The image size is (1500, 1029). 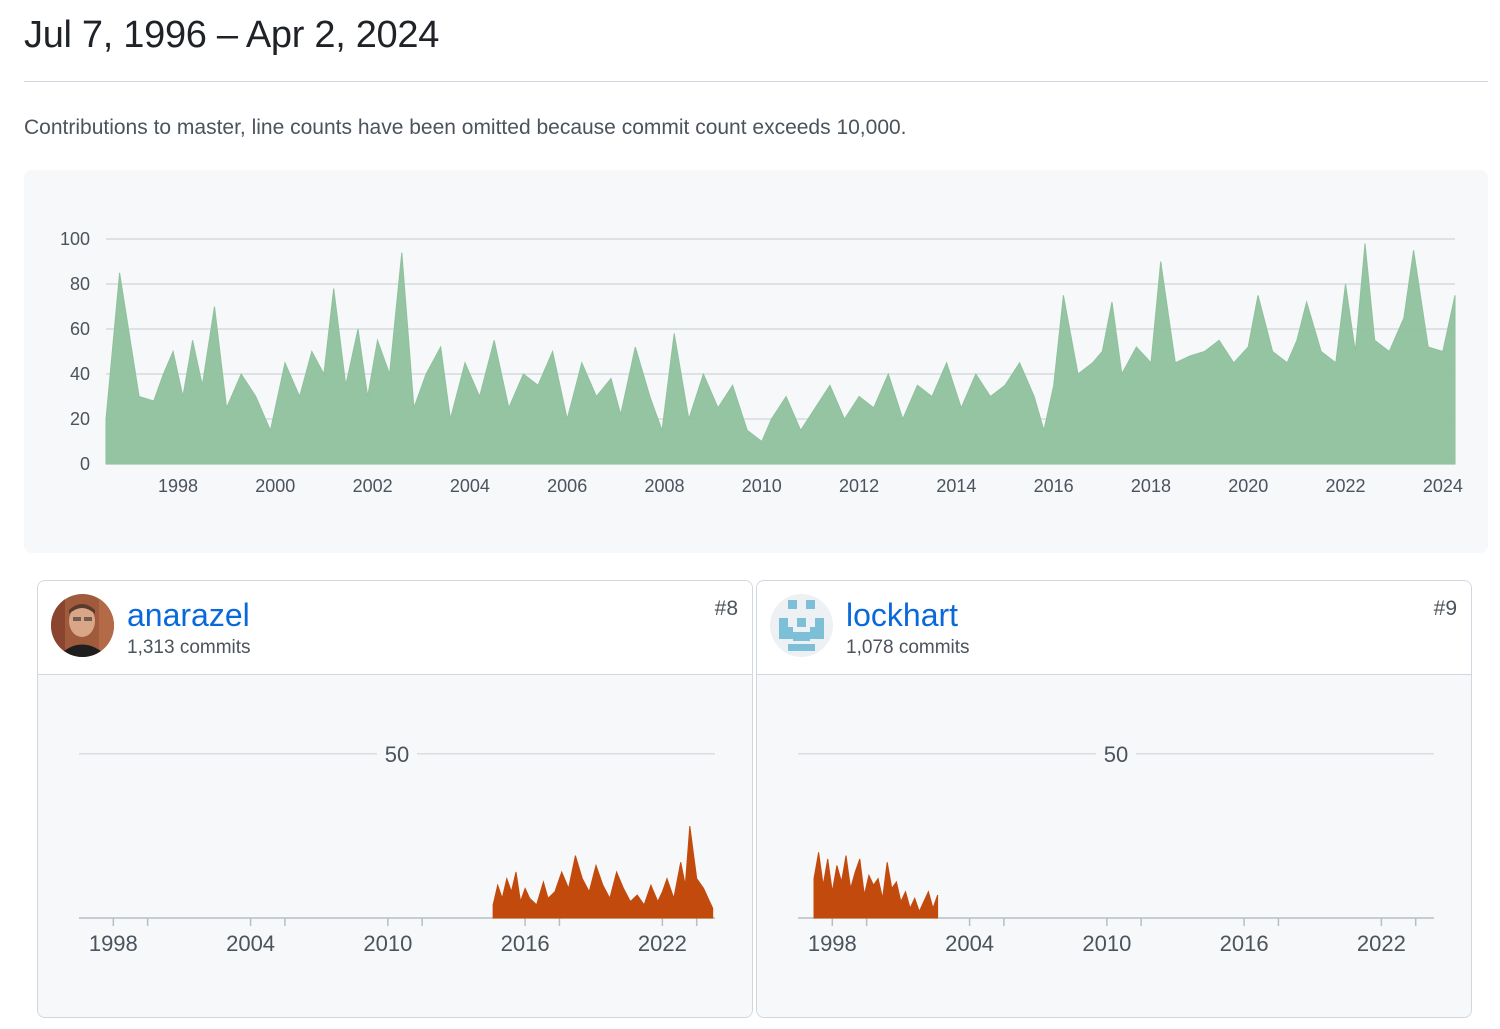 What do you see at coordinates (1151, 486) in the screenshot?
I see `x-tick-label: 2018` at bounding box center [1151, 486].